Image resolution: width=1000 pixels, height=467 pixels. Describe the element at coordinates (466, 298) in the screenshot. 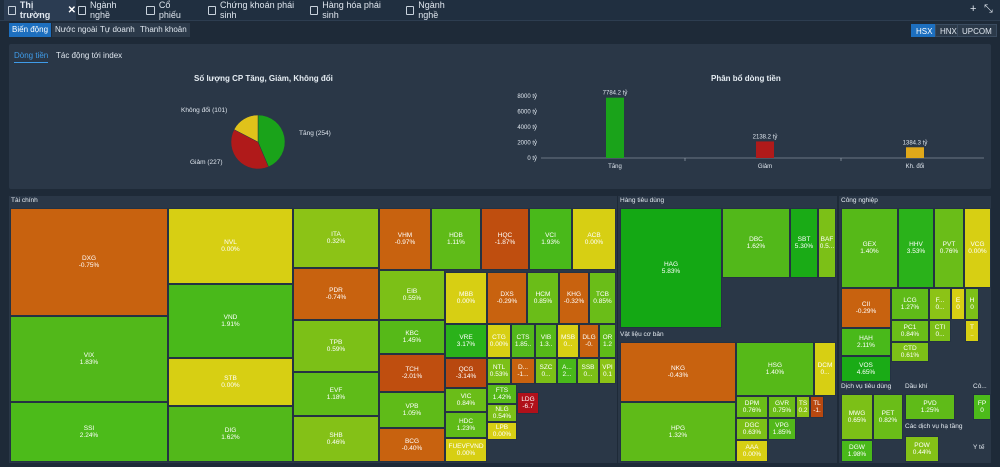

I see `treemap-cell-mbb: MBB 0.00%` at that location.